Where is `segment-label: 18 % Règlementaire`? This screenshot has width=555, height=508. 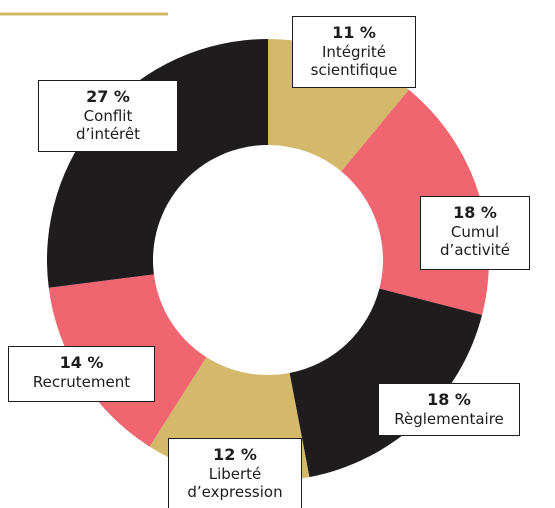 segment-label: 18 % Règlementaire is located at coordinates (449, 409).